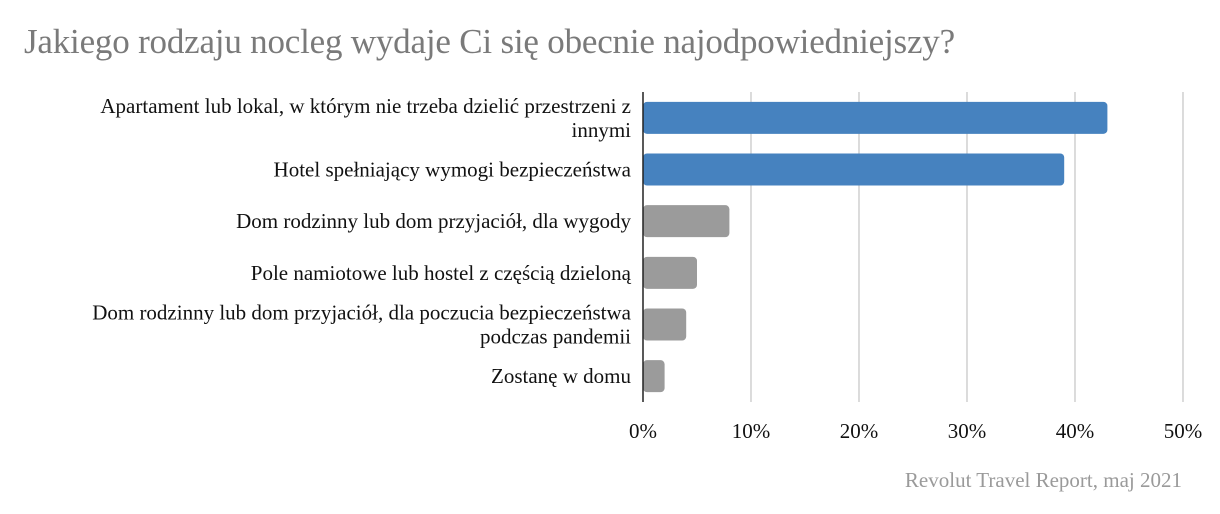  Describe the element at coordinates (601, 130) in the screenshot. I see `category-label-line: innymi` at that location.